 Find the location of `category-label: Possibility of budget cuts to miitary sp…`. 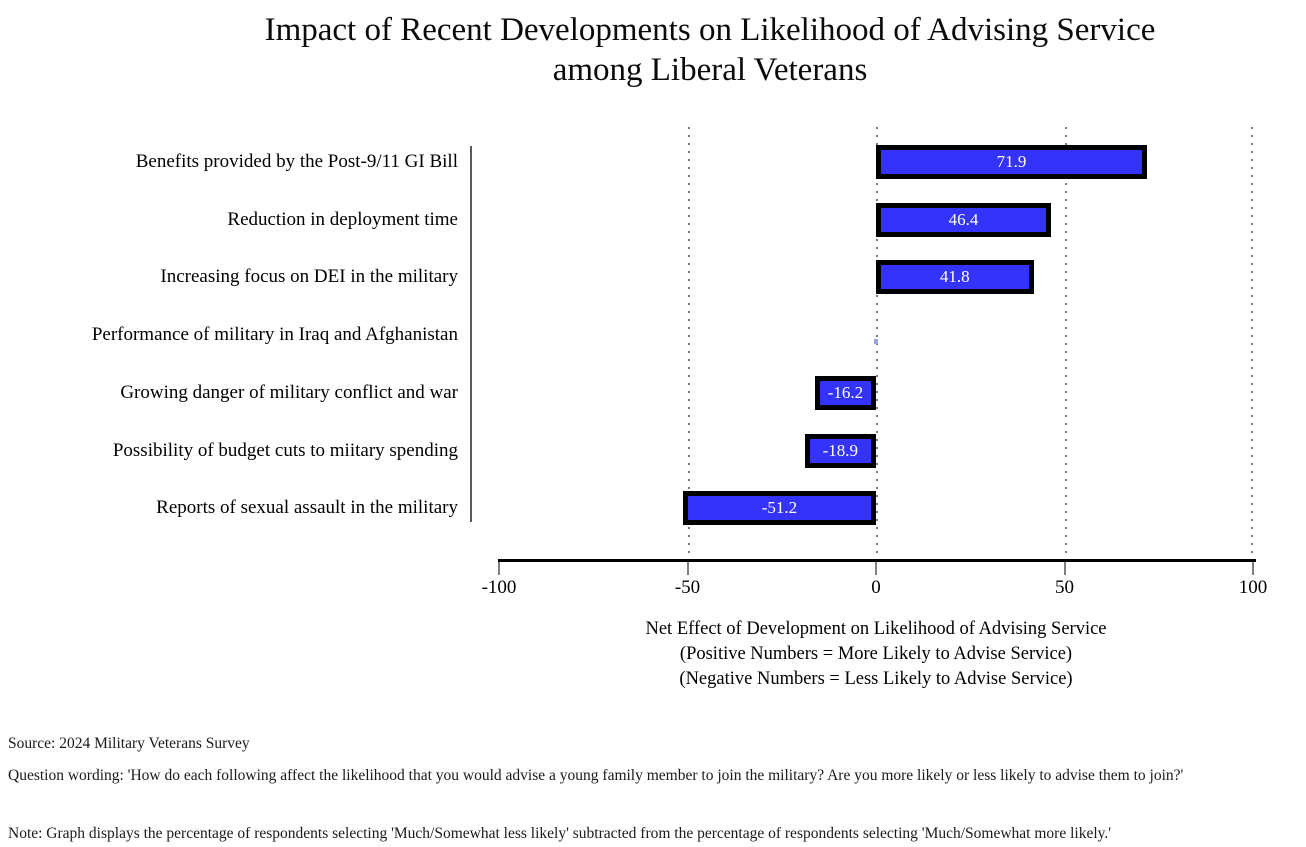

category-label: Possibility of budget cuts to miitary sp… is located at coordinates (285, 450).